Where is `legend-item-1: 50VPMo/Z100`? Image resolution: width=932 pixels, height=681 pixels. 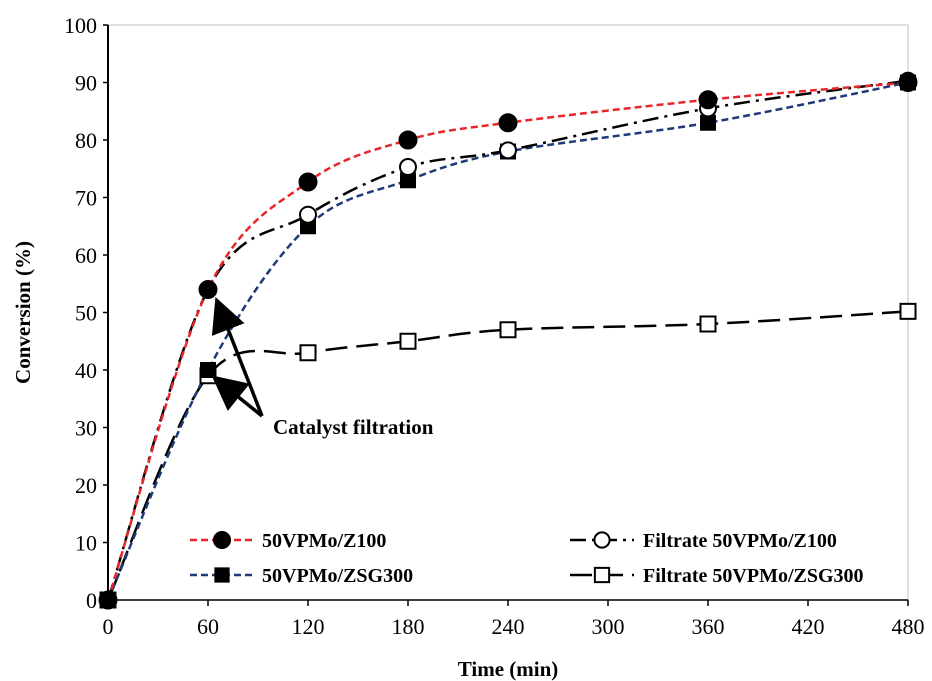 legend-item-1: 50VPMo/Z100 is located at coordinates (288, 541).